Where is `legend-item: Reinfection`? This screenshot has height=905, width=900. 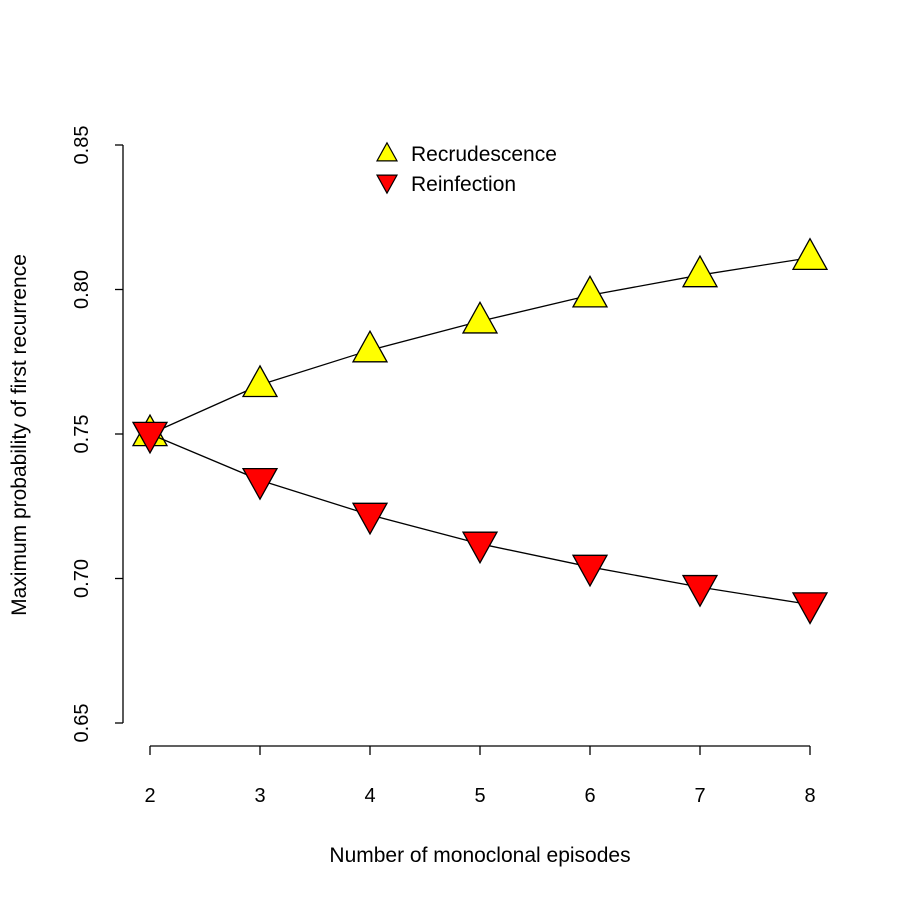 legend-item: Reinfection is located at coordinates (445, 184).